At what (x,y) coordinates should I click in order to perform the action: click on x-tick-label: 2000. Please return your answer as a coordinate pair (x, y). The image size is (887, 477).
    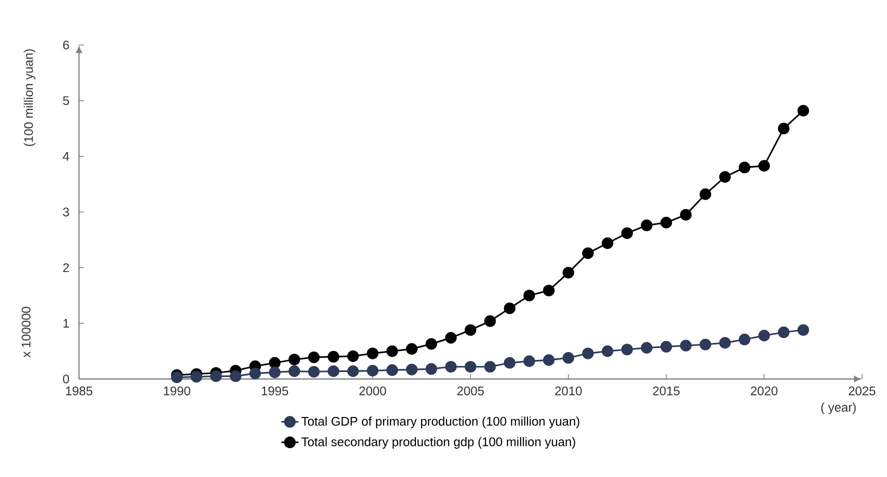
    Looking at the image, I should click on (372, 391).